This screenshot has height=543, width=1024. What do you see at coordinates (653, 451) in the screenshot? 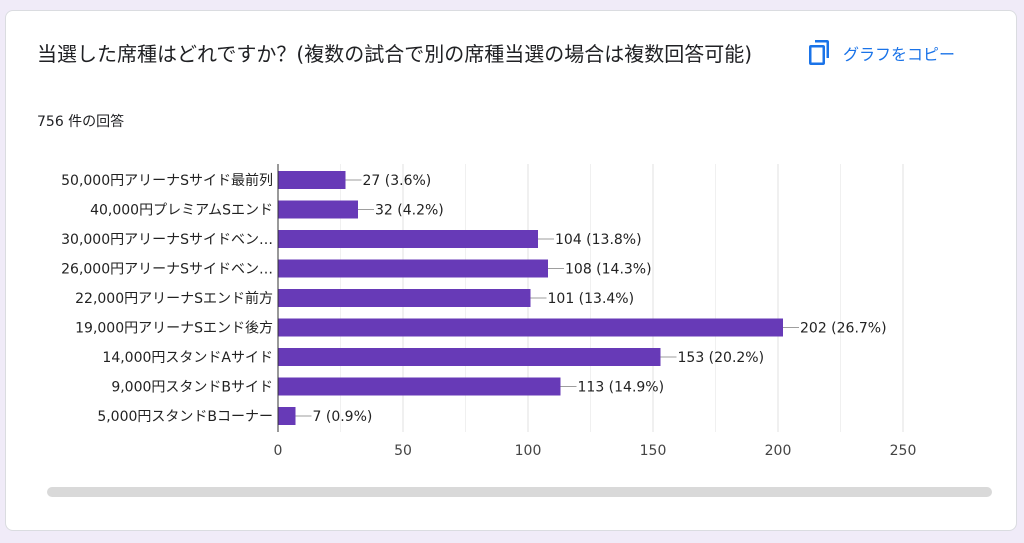
I see `x-tick-label: 150` at bounding box center [653, 451].